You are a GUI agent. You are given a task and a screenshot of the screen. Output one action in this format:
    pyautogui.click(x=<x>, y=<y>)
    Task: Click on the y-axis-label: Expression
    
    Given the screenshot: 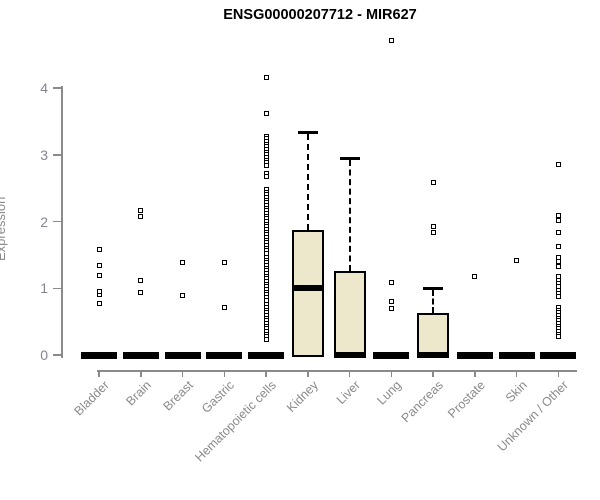 What is the action you would take?
    pyautogui.click(x=4, y=228)
    